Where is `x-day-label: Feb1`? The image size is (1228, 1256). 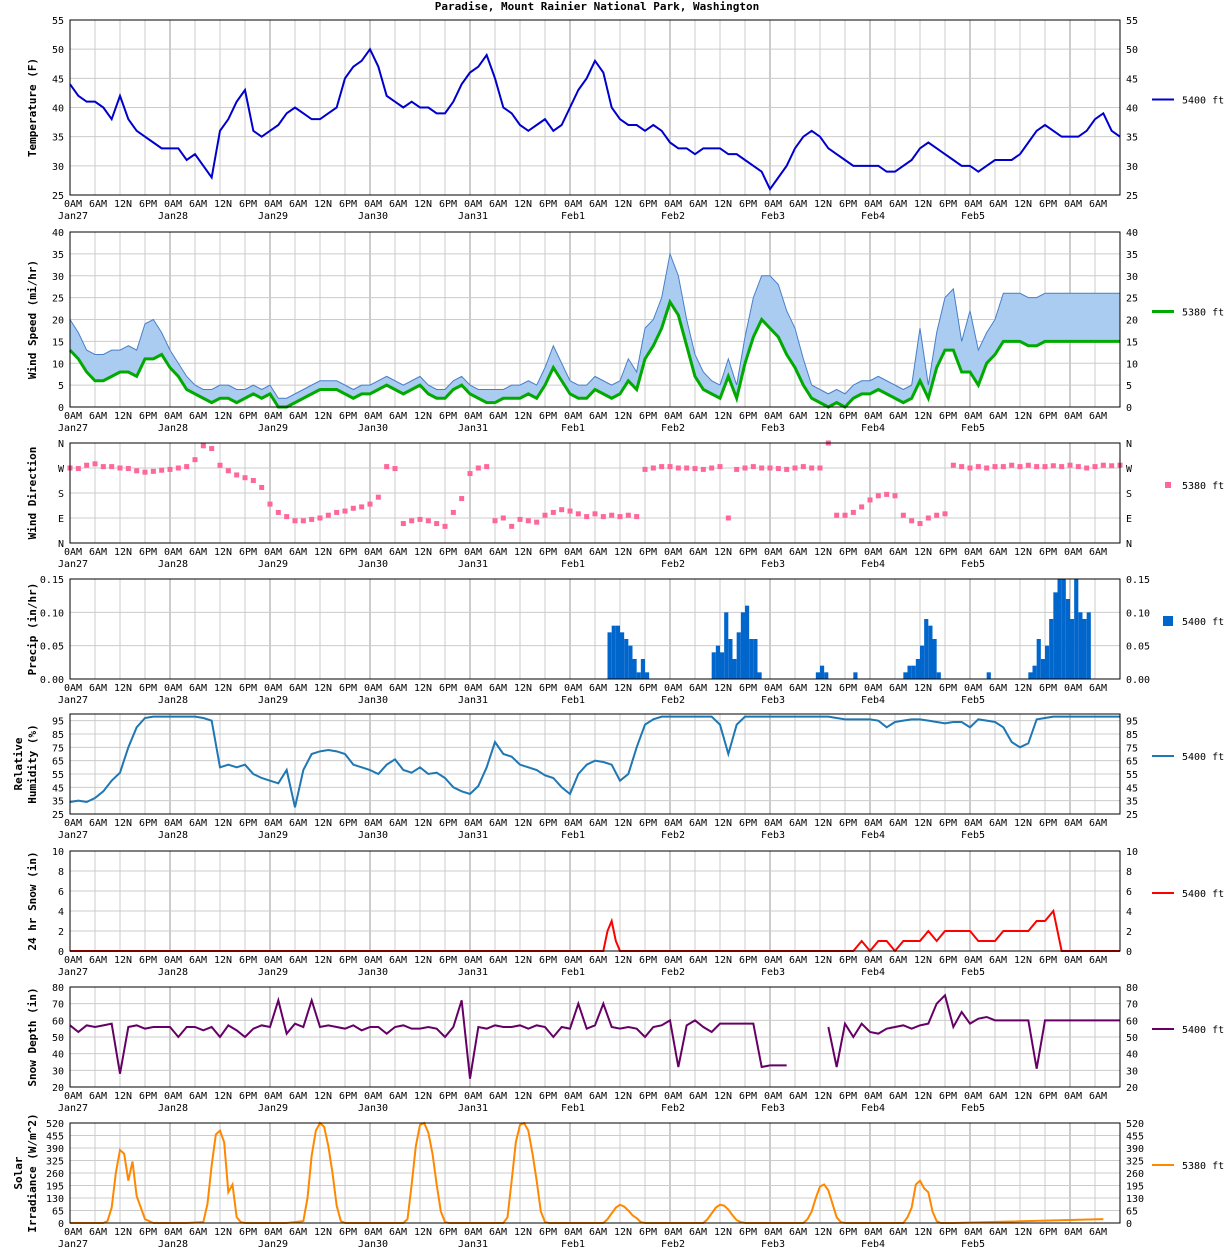 x-day-label: Feb1 is located at coordinates (573, 700).